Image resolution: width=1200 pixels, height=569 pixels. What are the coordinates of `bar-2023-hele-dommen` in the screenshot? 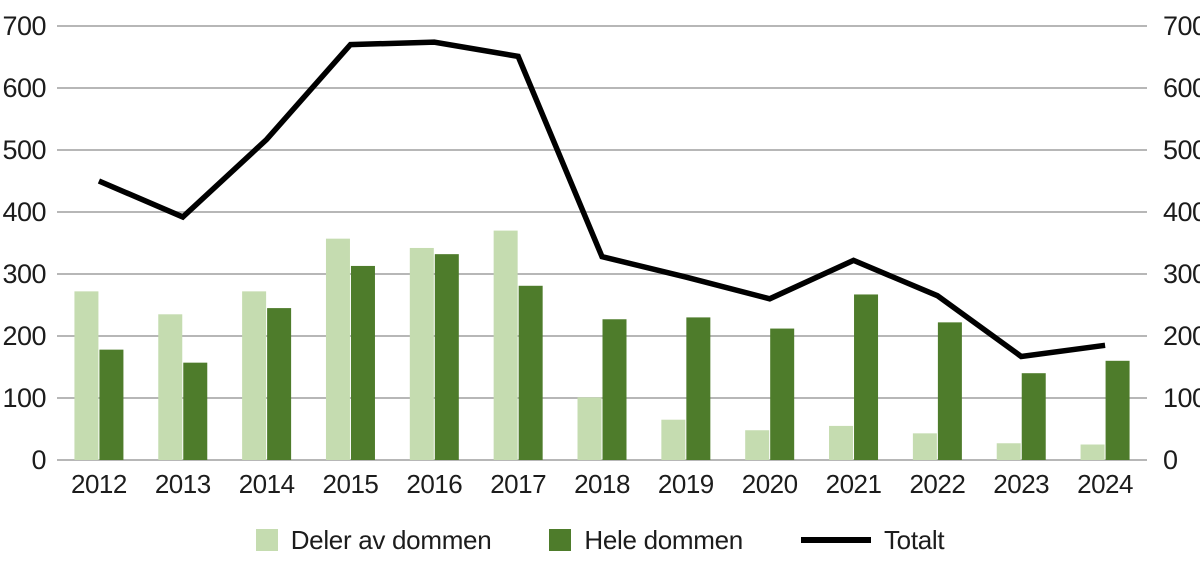 It's located at (1033, 416).